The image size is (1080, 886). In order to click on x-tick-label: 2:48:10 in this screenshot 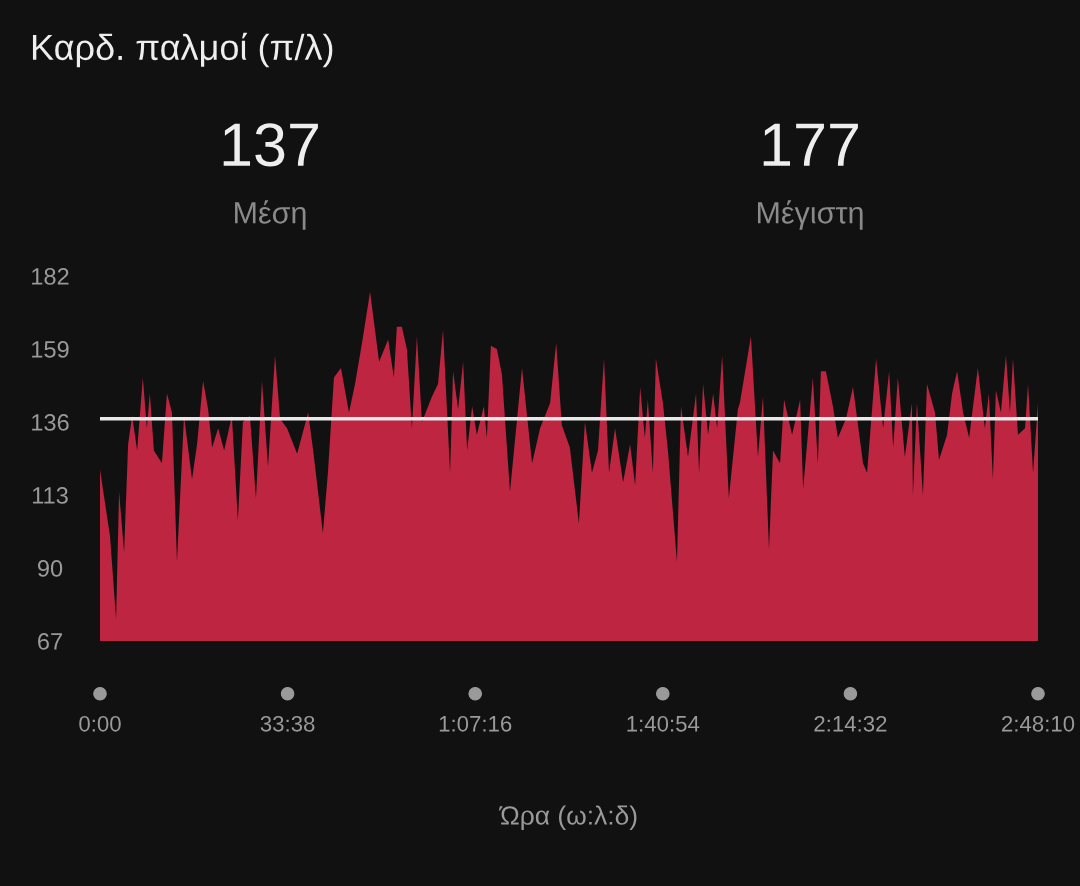, I will do `click(1038, 723)`.